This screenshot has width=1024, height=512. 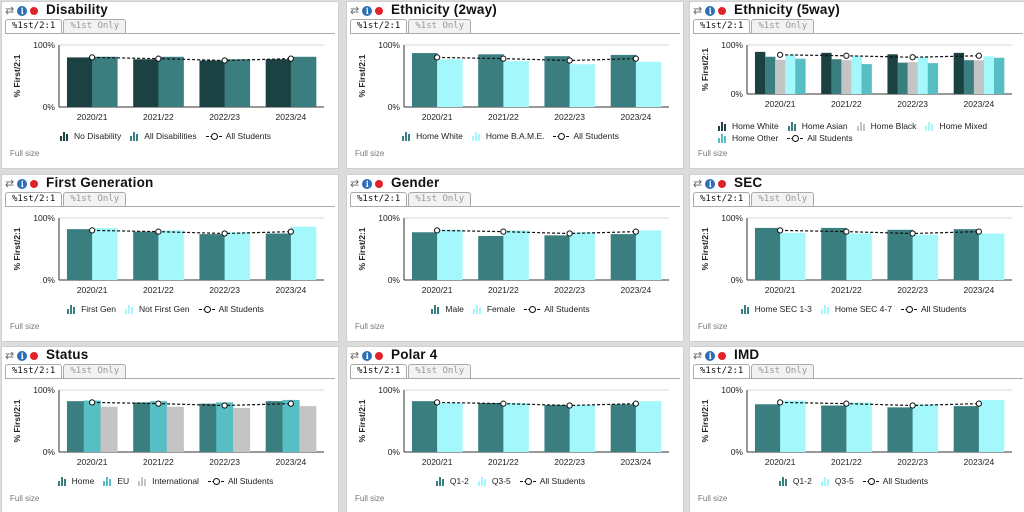 What do you see at coordinates (817, 126) in the screenshot?
I see `legend-item: Home Asian` at bounding box center [817, 126].